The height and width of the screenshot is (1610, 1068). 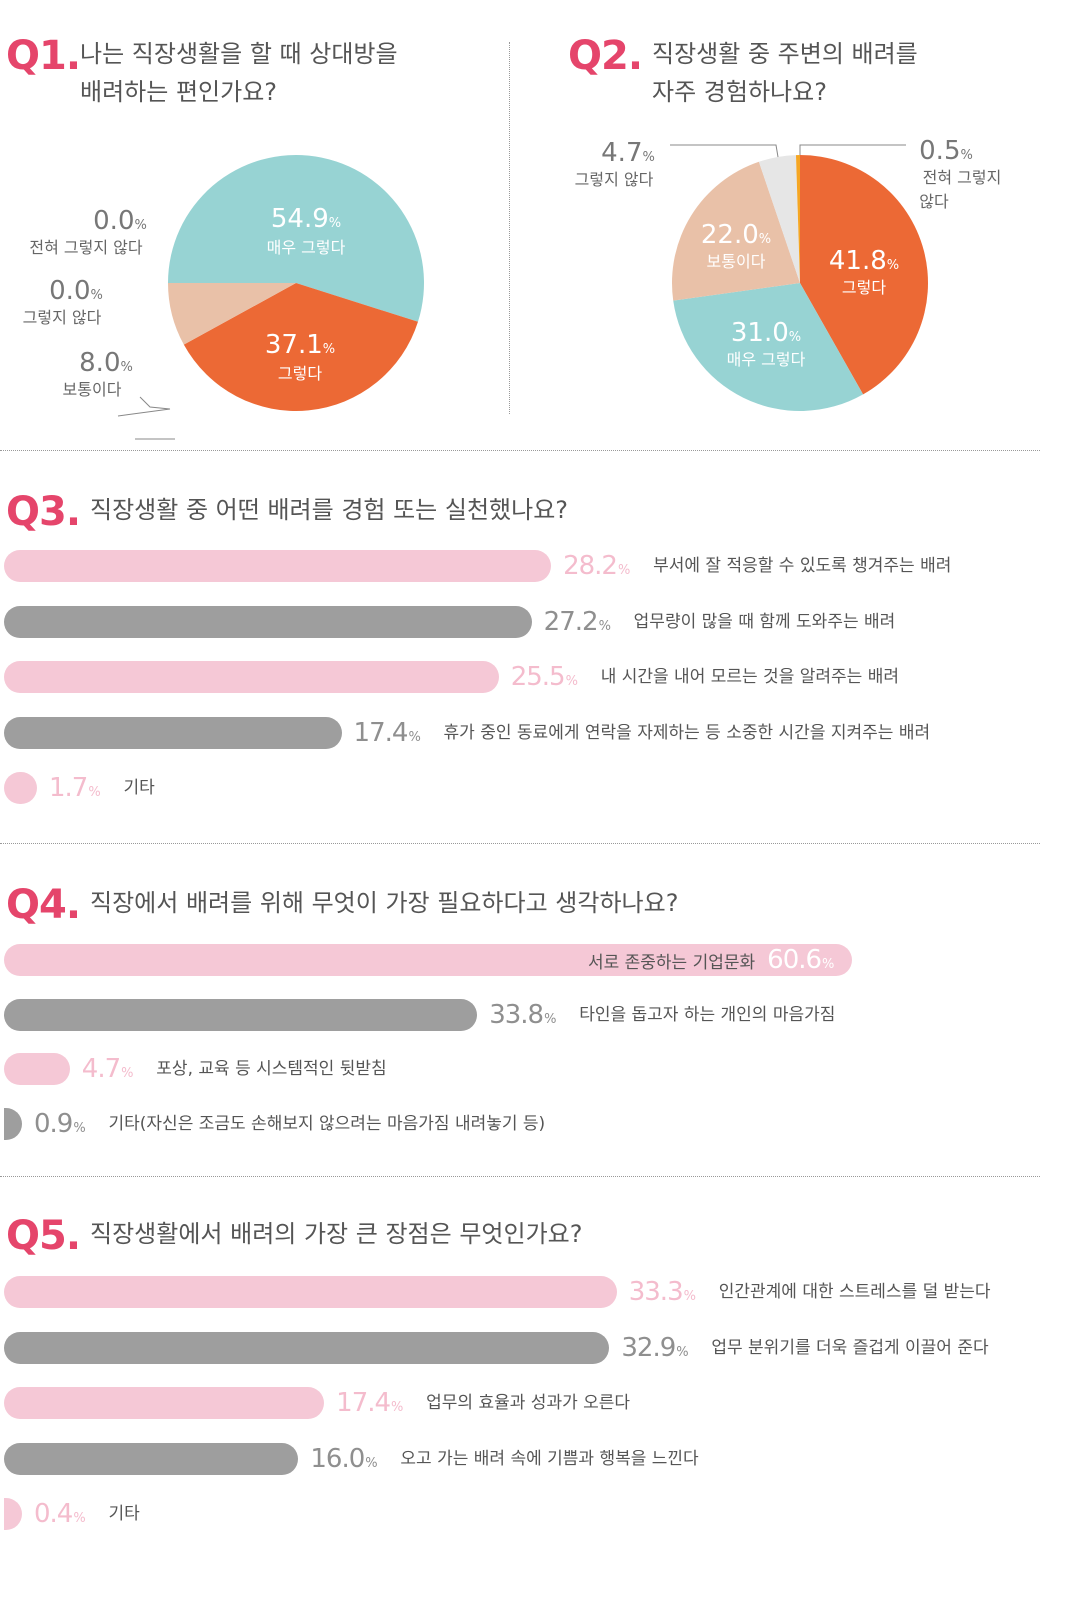 I want to click on q2-label-neutral: 보통이다, so click(x=736, y=261).